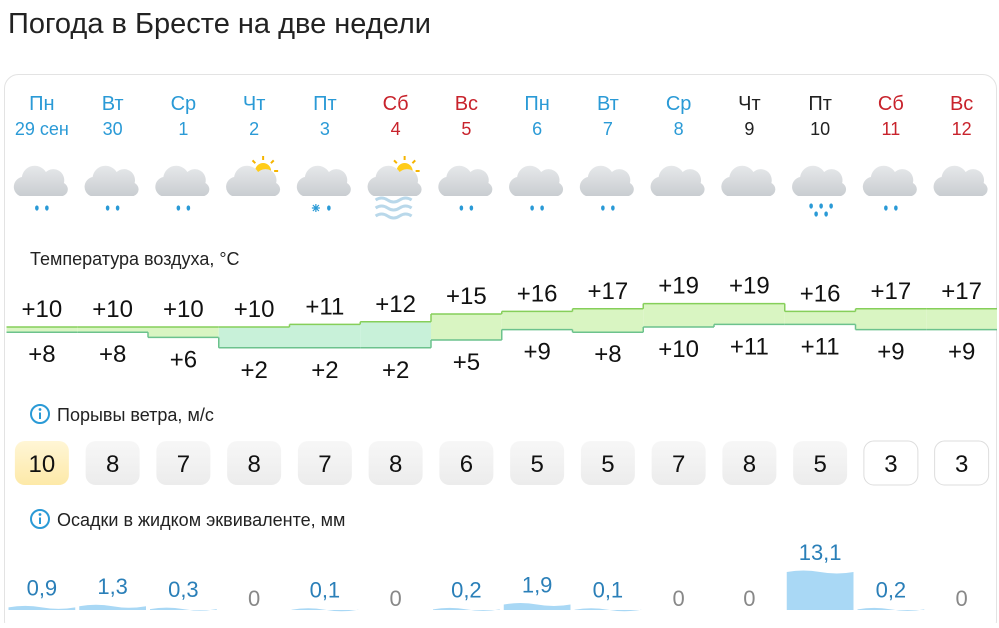 Image resolution: width=999 pixels, height=628 pixels. I want to click on precipitation-amount: 0,1, so click(325, 590).